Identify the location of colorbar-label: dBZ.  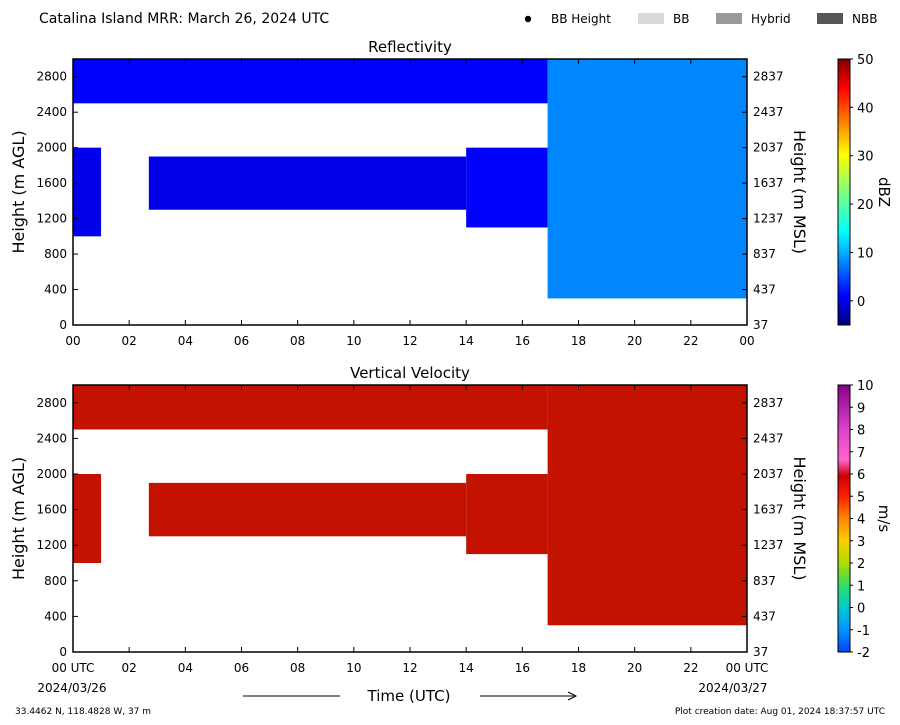
(884, 192).